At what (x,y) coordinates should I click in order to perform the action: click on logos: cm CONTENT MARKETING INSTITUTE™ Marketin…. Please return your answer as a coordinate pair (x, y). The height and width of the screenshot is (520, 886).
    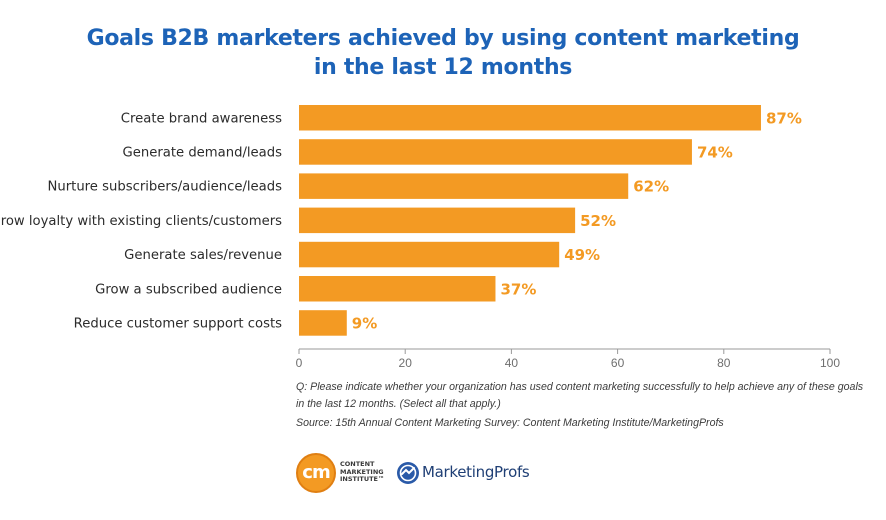
    Looking at the image, I should click on (446, 473).